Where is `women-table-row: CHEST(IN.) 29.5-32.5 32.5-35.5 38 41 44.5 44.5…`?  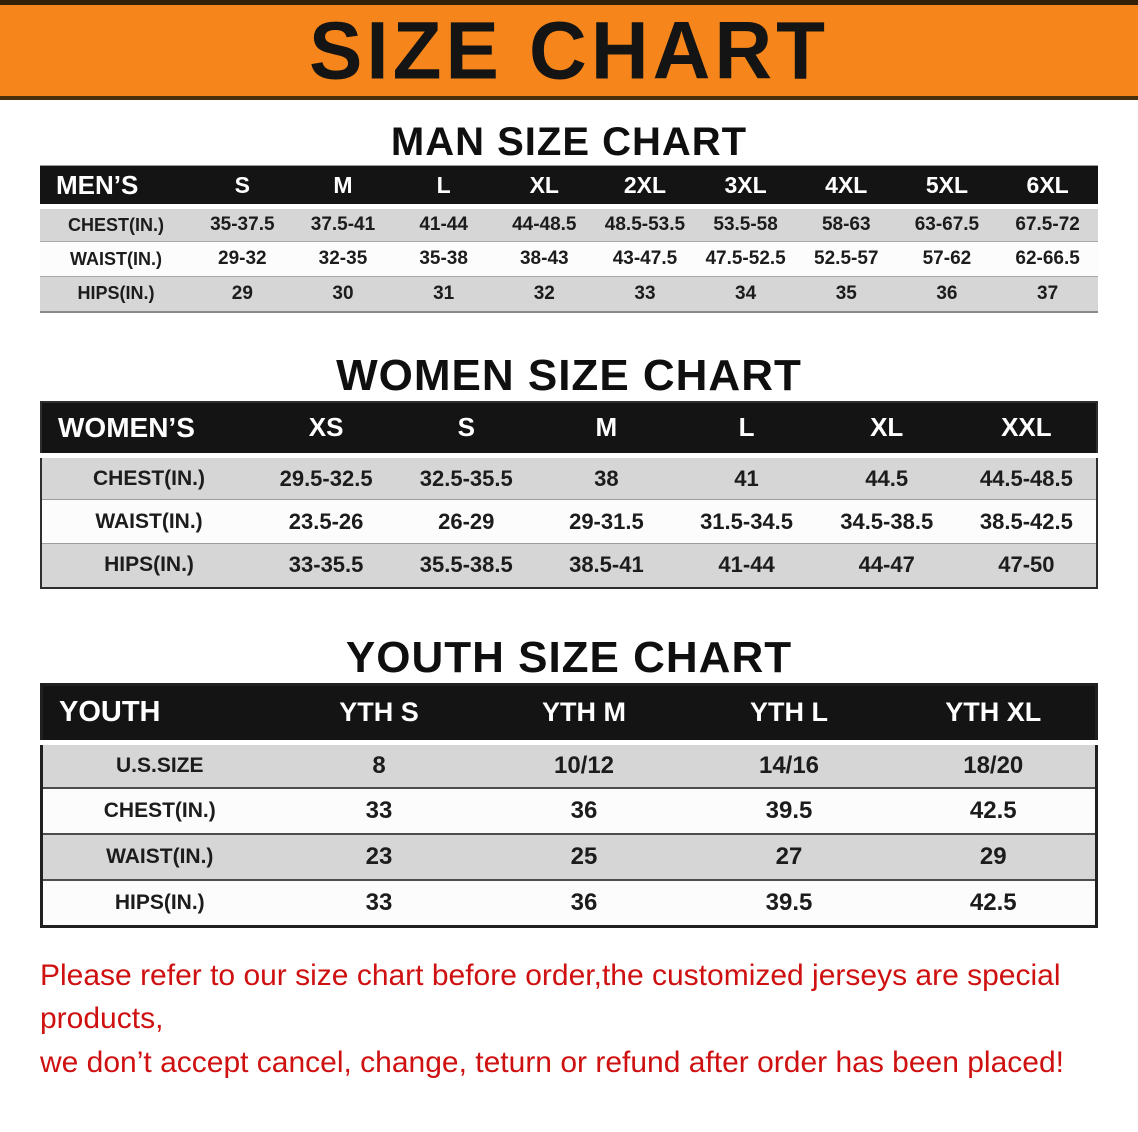
women-table-row: CHEST(IN.) 29.5-32.5 32.5-35.5 38 41 44.5 44.5… is located at coordinates (569, 477).